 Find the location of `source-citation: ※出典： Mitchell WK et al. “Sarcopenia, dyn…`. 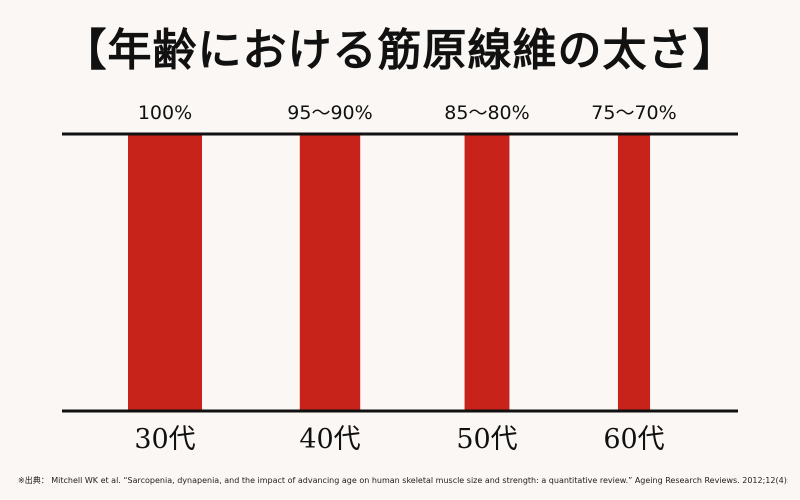

source-citation: ※出典： Mitchell WK et al. “Sarcopenia, dyn… is located at coordinates (403, 480).